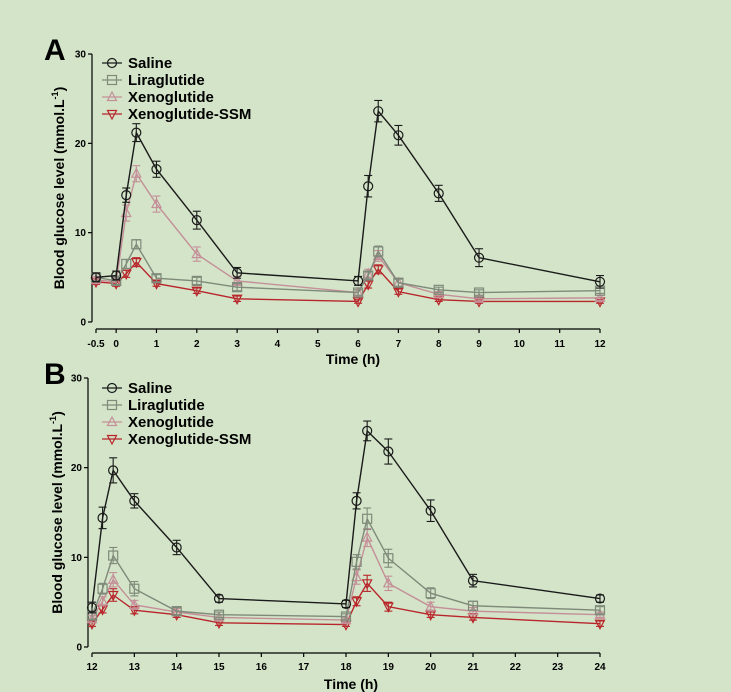  What do you see at coordinates (77, 468) in the screenshot?
I see `y-tick-label: 20` at bounding box center [77, 468].